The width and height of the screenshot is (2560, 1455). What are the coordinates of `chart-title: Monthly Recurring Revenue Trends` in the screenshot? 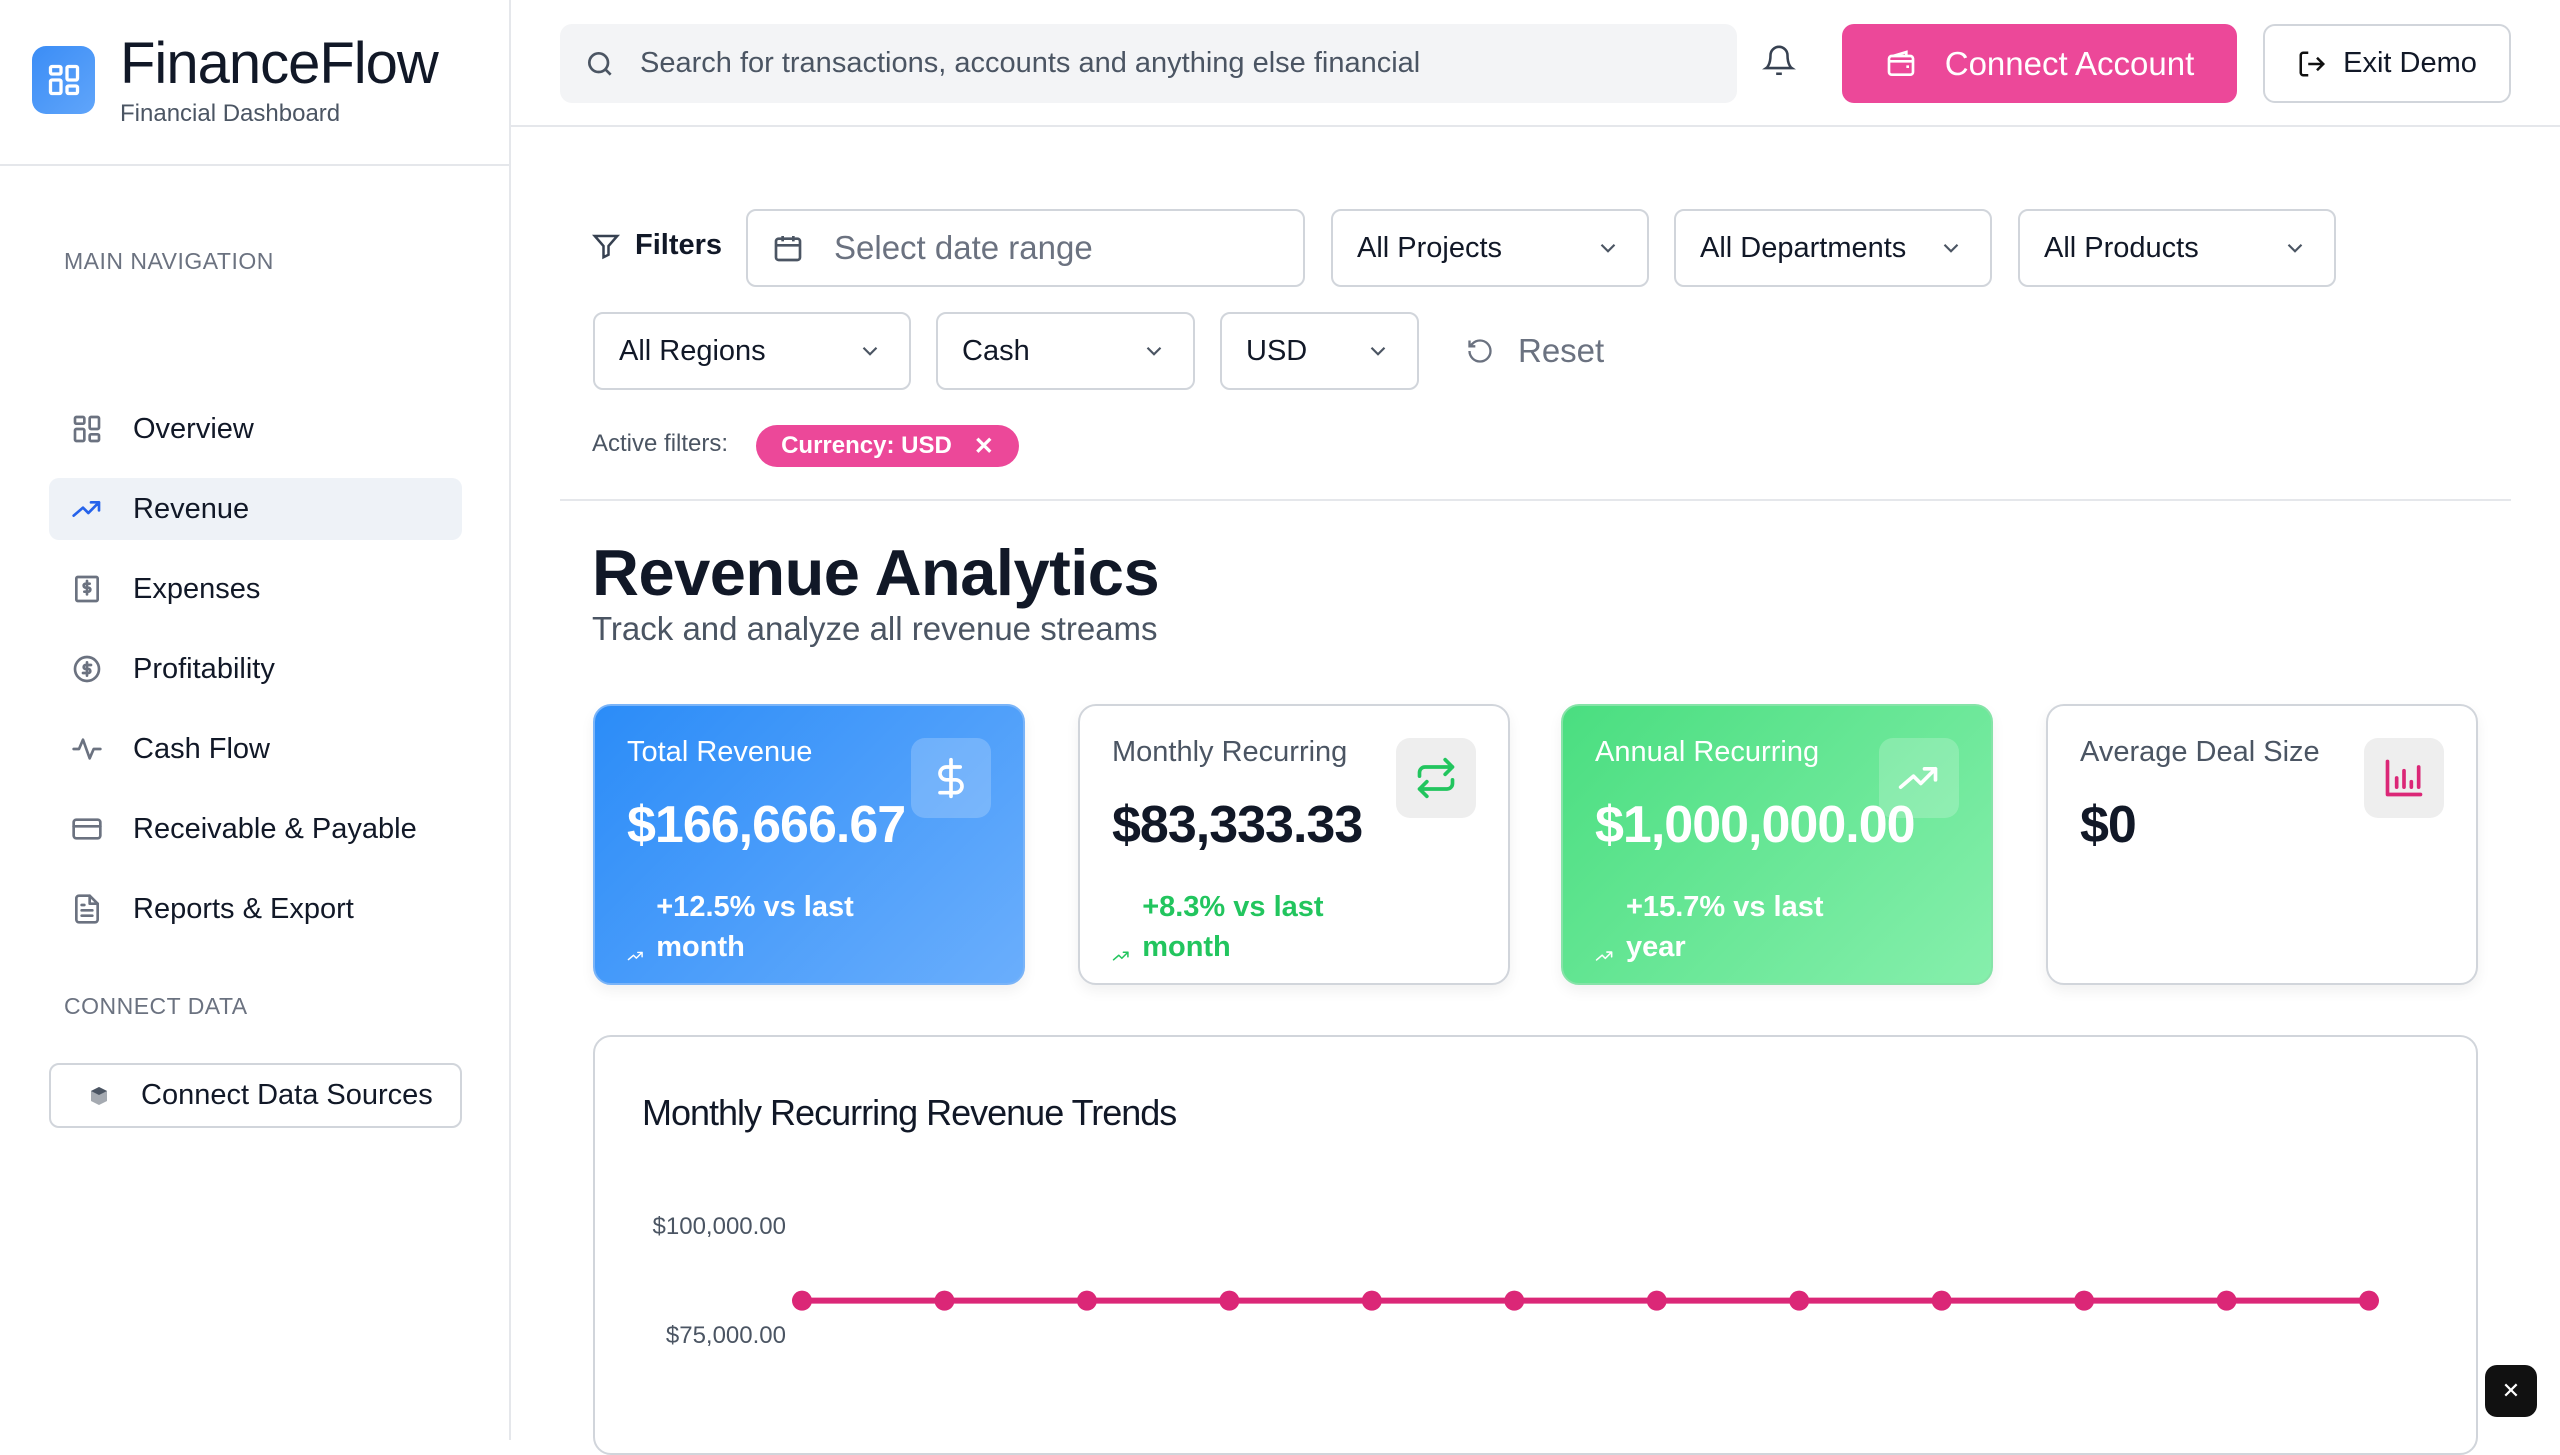 It's located at (909, 1112).